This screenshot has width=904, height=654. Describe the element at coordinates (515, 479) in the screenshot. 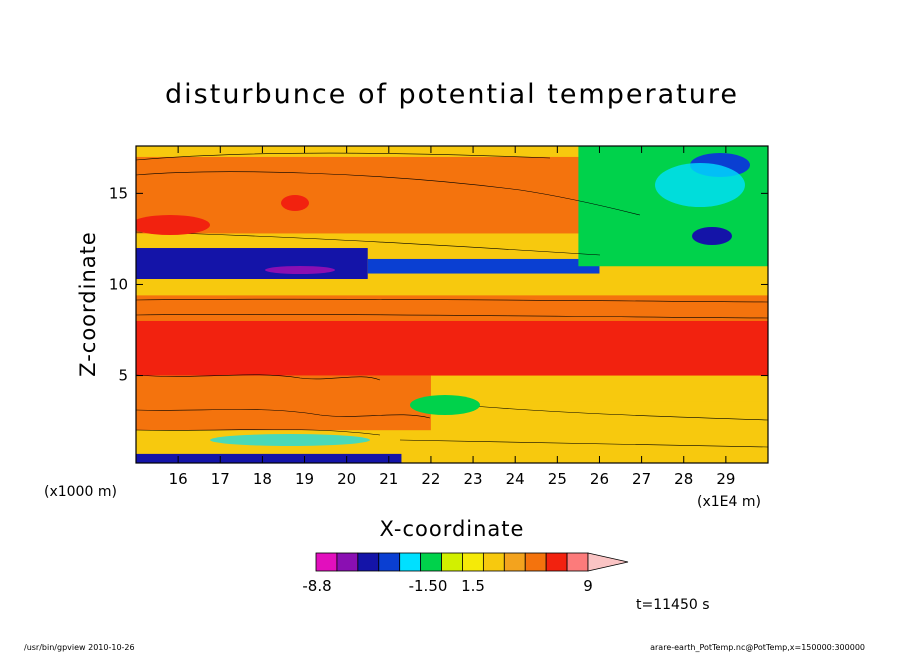

I see `x-tick-label: 24` at that location.